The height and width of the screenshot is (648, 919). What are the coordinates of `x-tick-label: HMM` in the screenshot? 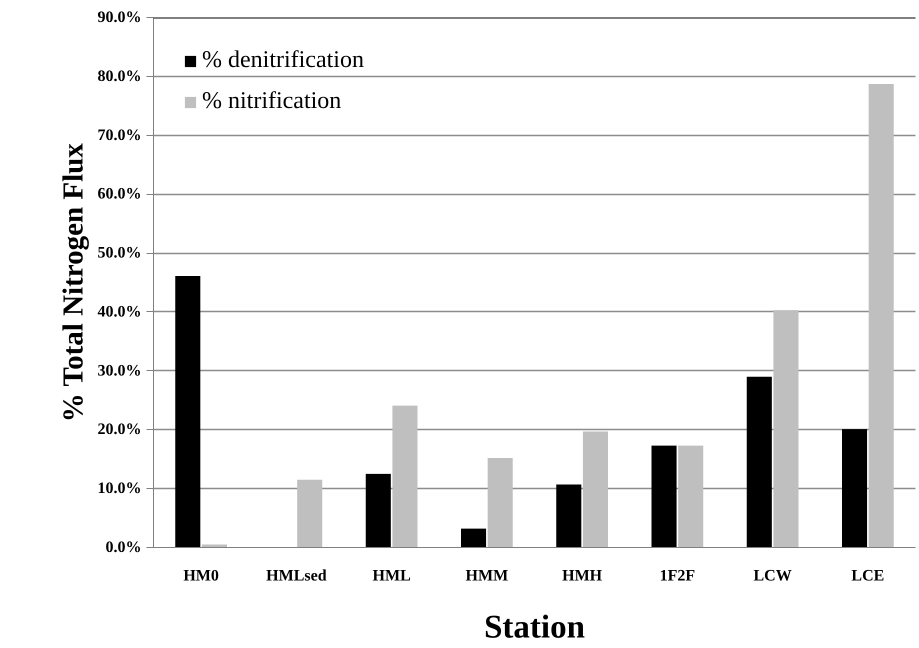 It's located at (487, 576).